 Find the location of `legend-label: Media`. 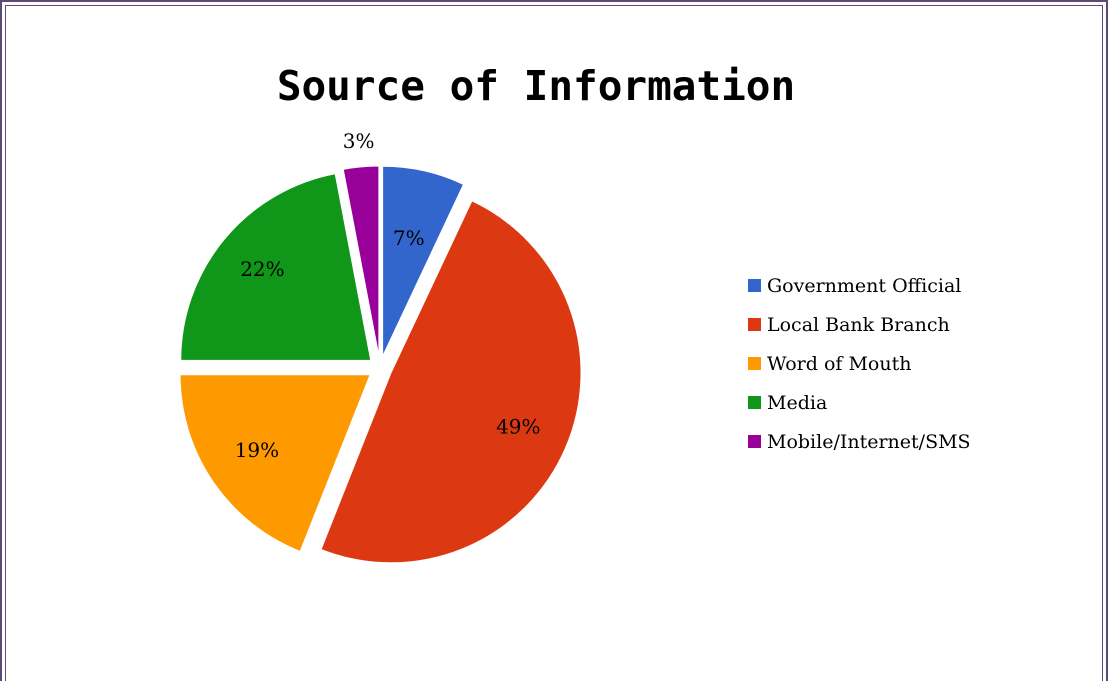

legend-label: Media is located at coordinates (797, 402).